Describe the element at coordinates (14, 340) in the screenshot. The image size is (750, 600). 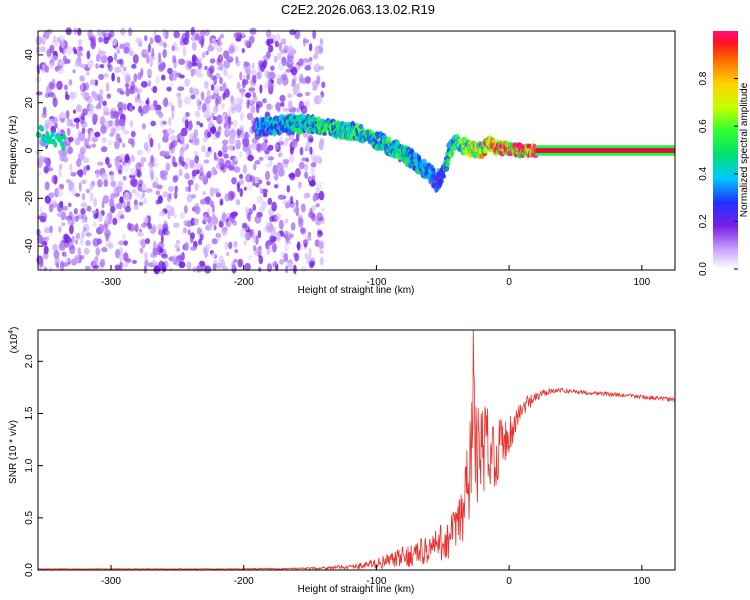
I see `snr-multiplier: (x104)` at that location.